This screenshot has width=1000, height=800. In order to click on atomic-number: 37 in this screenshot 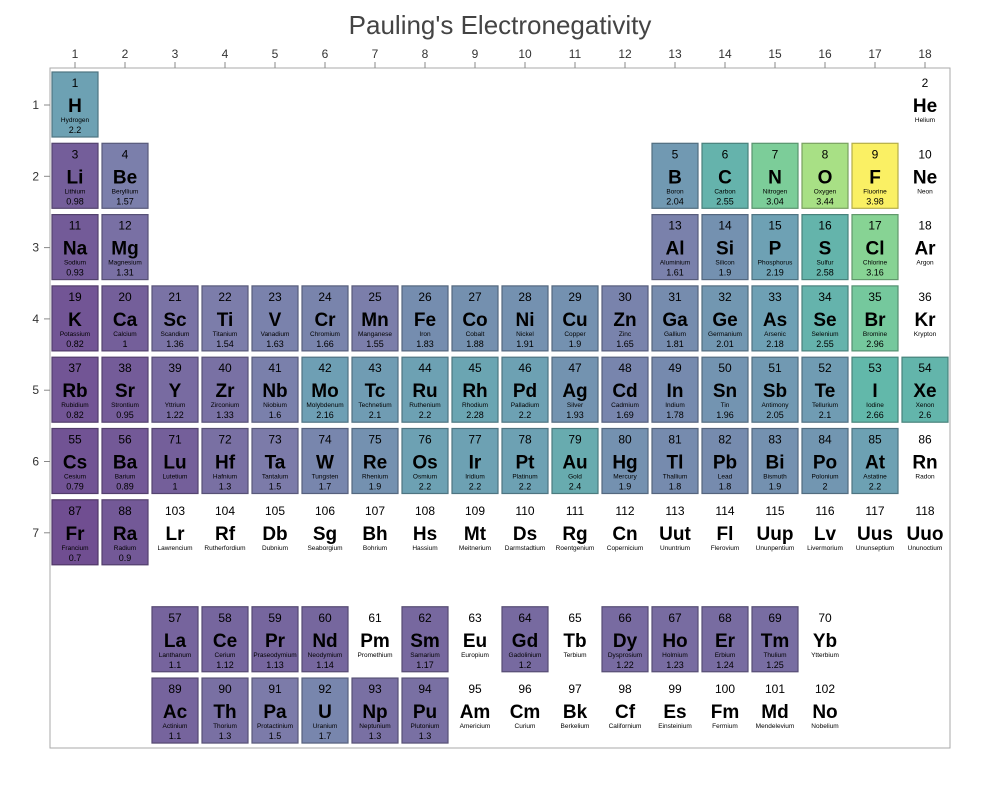, I will do `click(75, 368)`.